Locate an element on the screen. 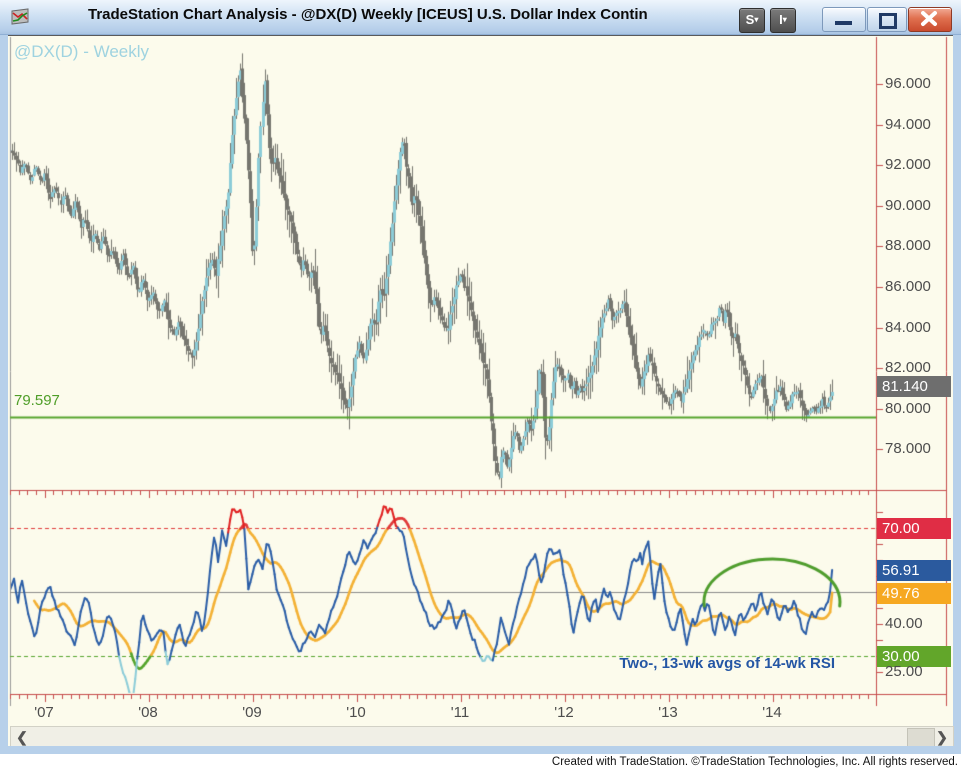 The width and height of the screenshot is (961, 772). axis-tick-label: 40.00 is located at coordinates (904, 623).